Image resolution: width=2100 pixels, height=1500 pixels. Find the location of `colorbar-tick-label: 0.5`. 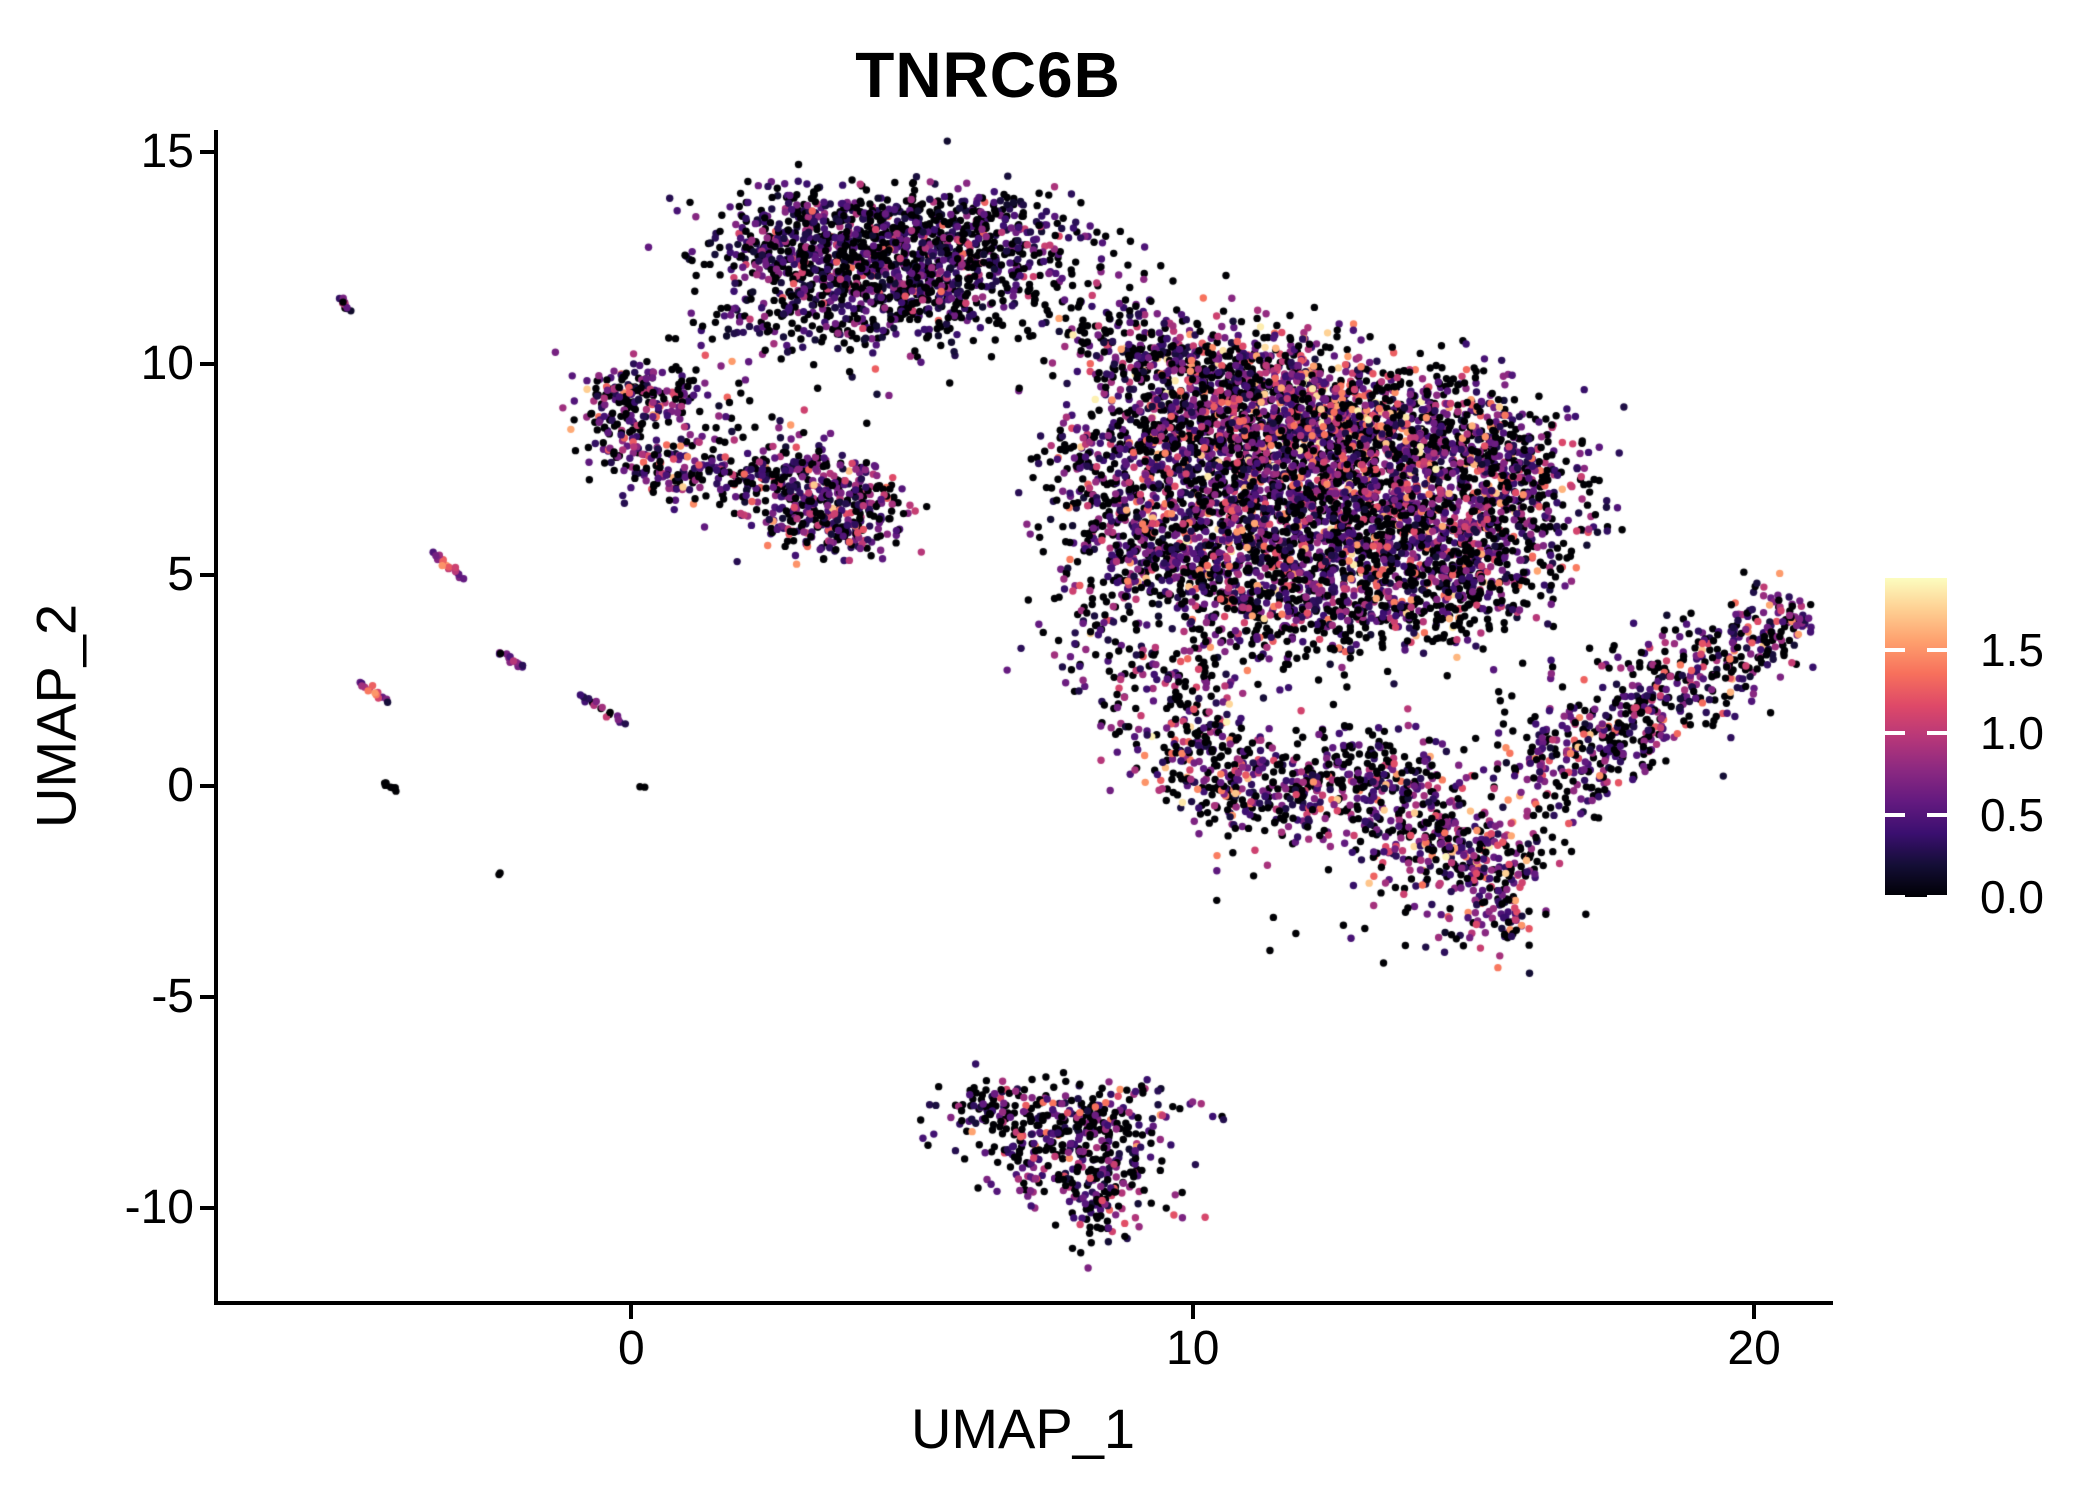

colorbar-tick-label: 0.5 is located at coordinates (2012, 814).